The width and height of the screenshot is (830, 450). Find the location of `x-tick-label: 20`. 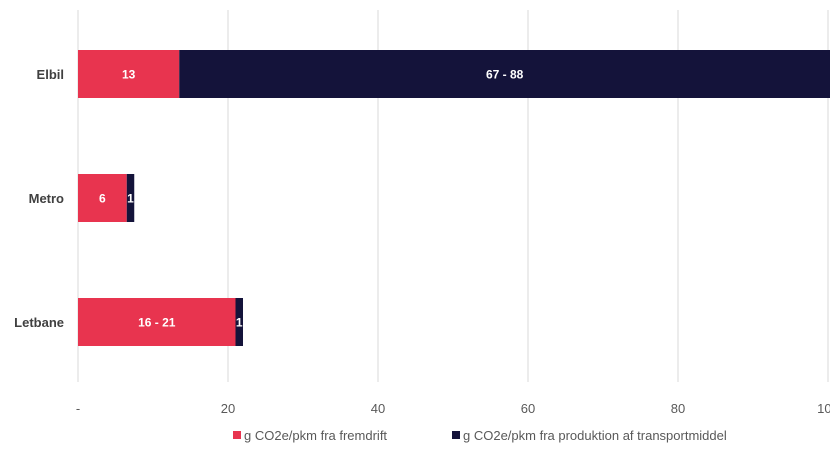

x-tick-label: 20 is located at coordinates (228, 408).